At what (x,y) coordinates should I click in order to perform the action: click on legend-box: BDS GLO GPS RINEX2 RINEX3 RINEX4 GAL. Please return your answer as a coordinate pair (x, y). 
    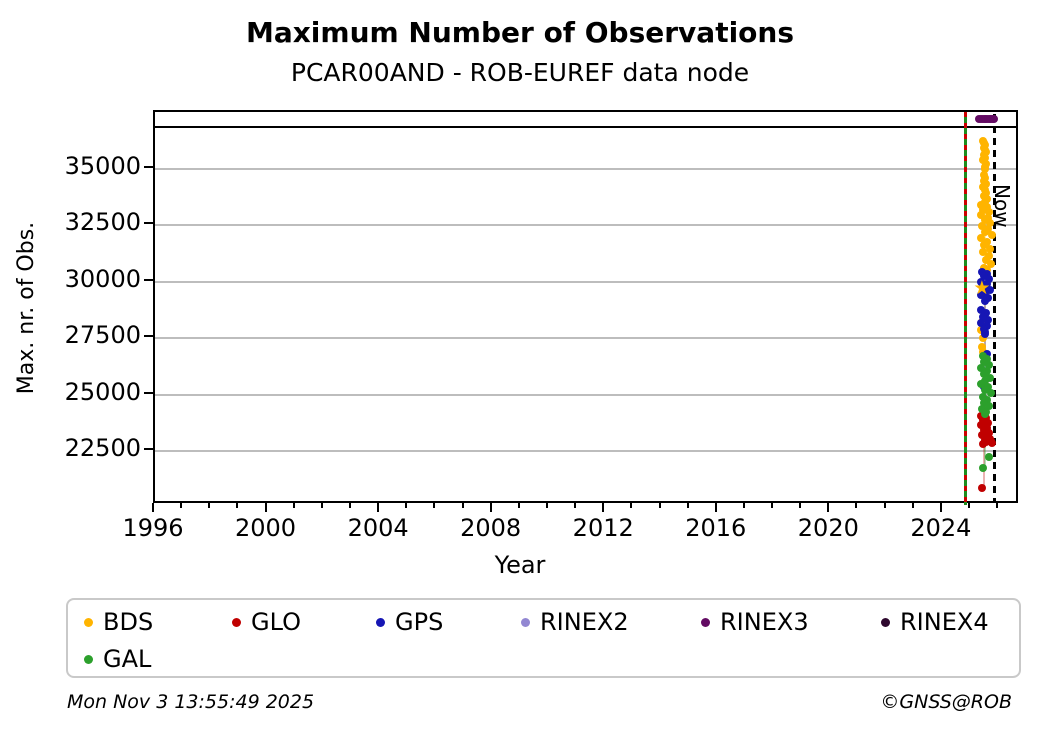
    Looking at the image, I should click on (543, 638).